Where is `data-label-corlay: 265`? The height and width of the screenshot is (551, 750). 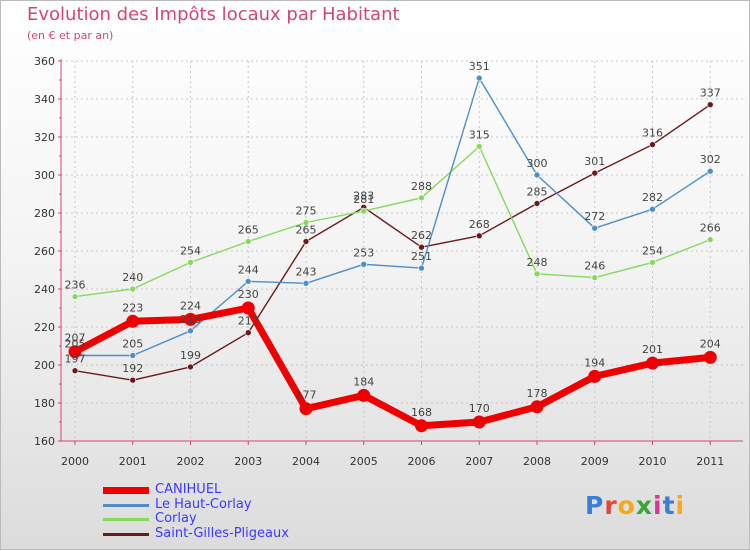 data-label-corlay: 265 is located at coordinates (248, 230).